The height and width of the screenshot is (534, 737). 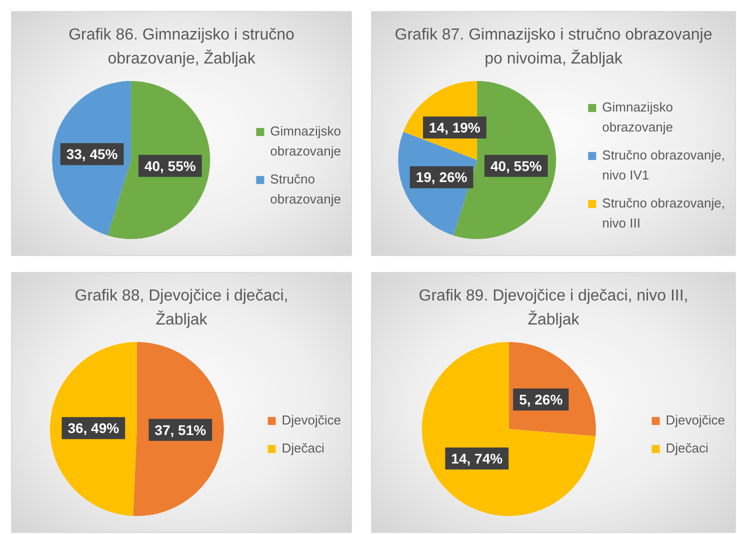 What do you see at coordinates (180, 430) in the screenshot?
I see `data-label: 37, 51%` at bounding box center [180, 430].